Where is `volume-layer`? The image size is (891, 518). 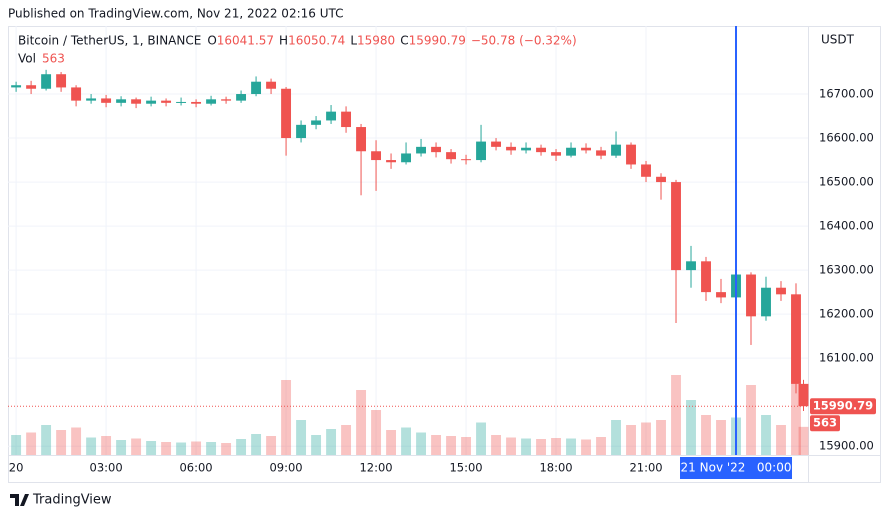 volume-layer is located at coordinates (410, 412).